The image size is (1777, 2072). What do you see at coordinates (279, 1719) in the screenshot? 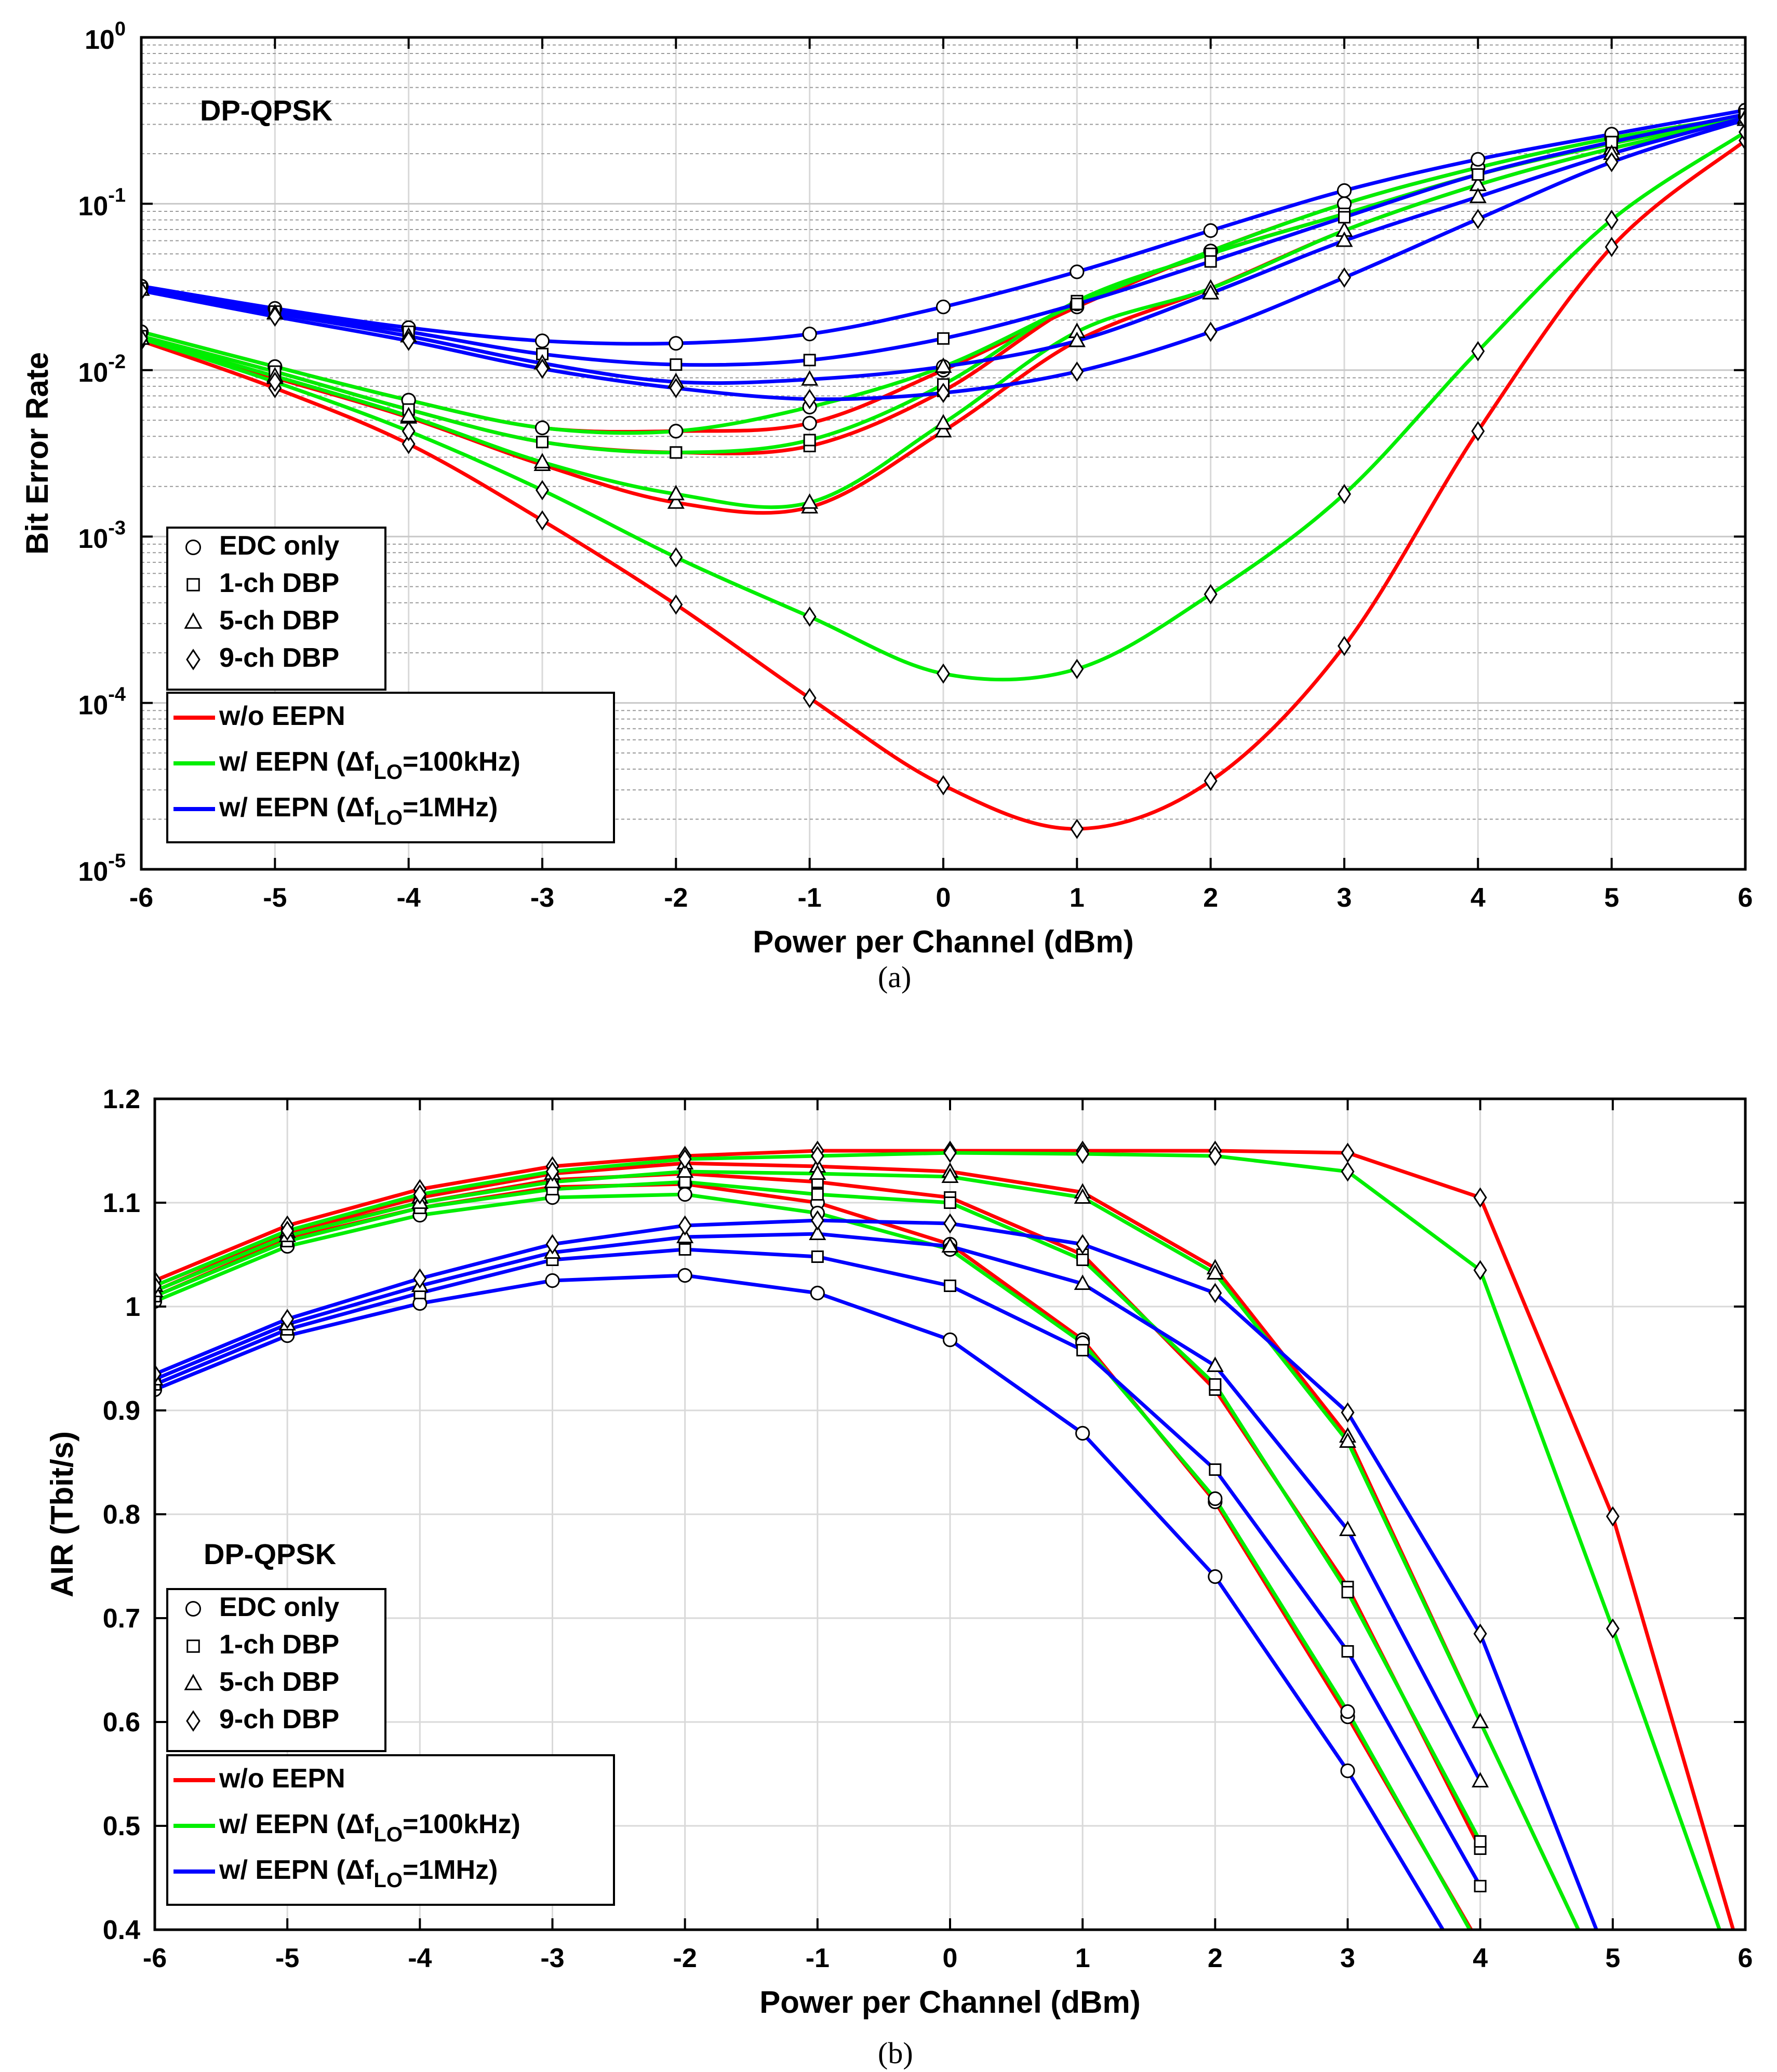
I see `legend-label-diamond: 9-ch DBP` at bounding box center [279, 1719].